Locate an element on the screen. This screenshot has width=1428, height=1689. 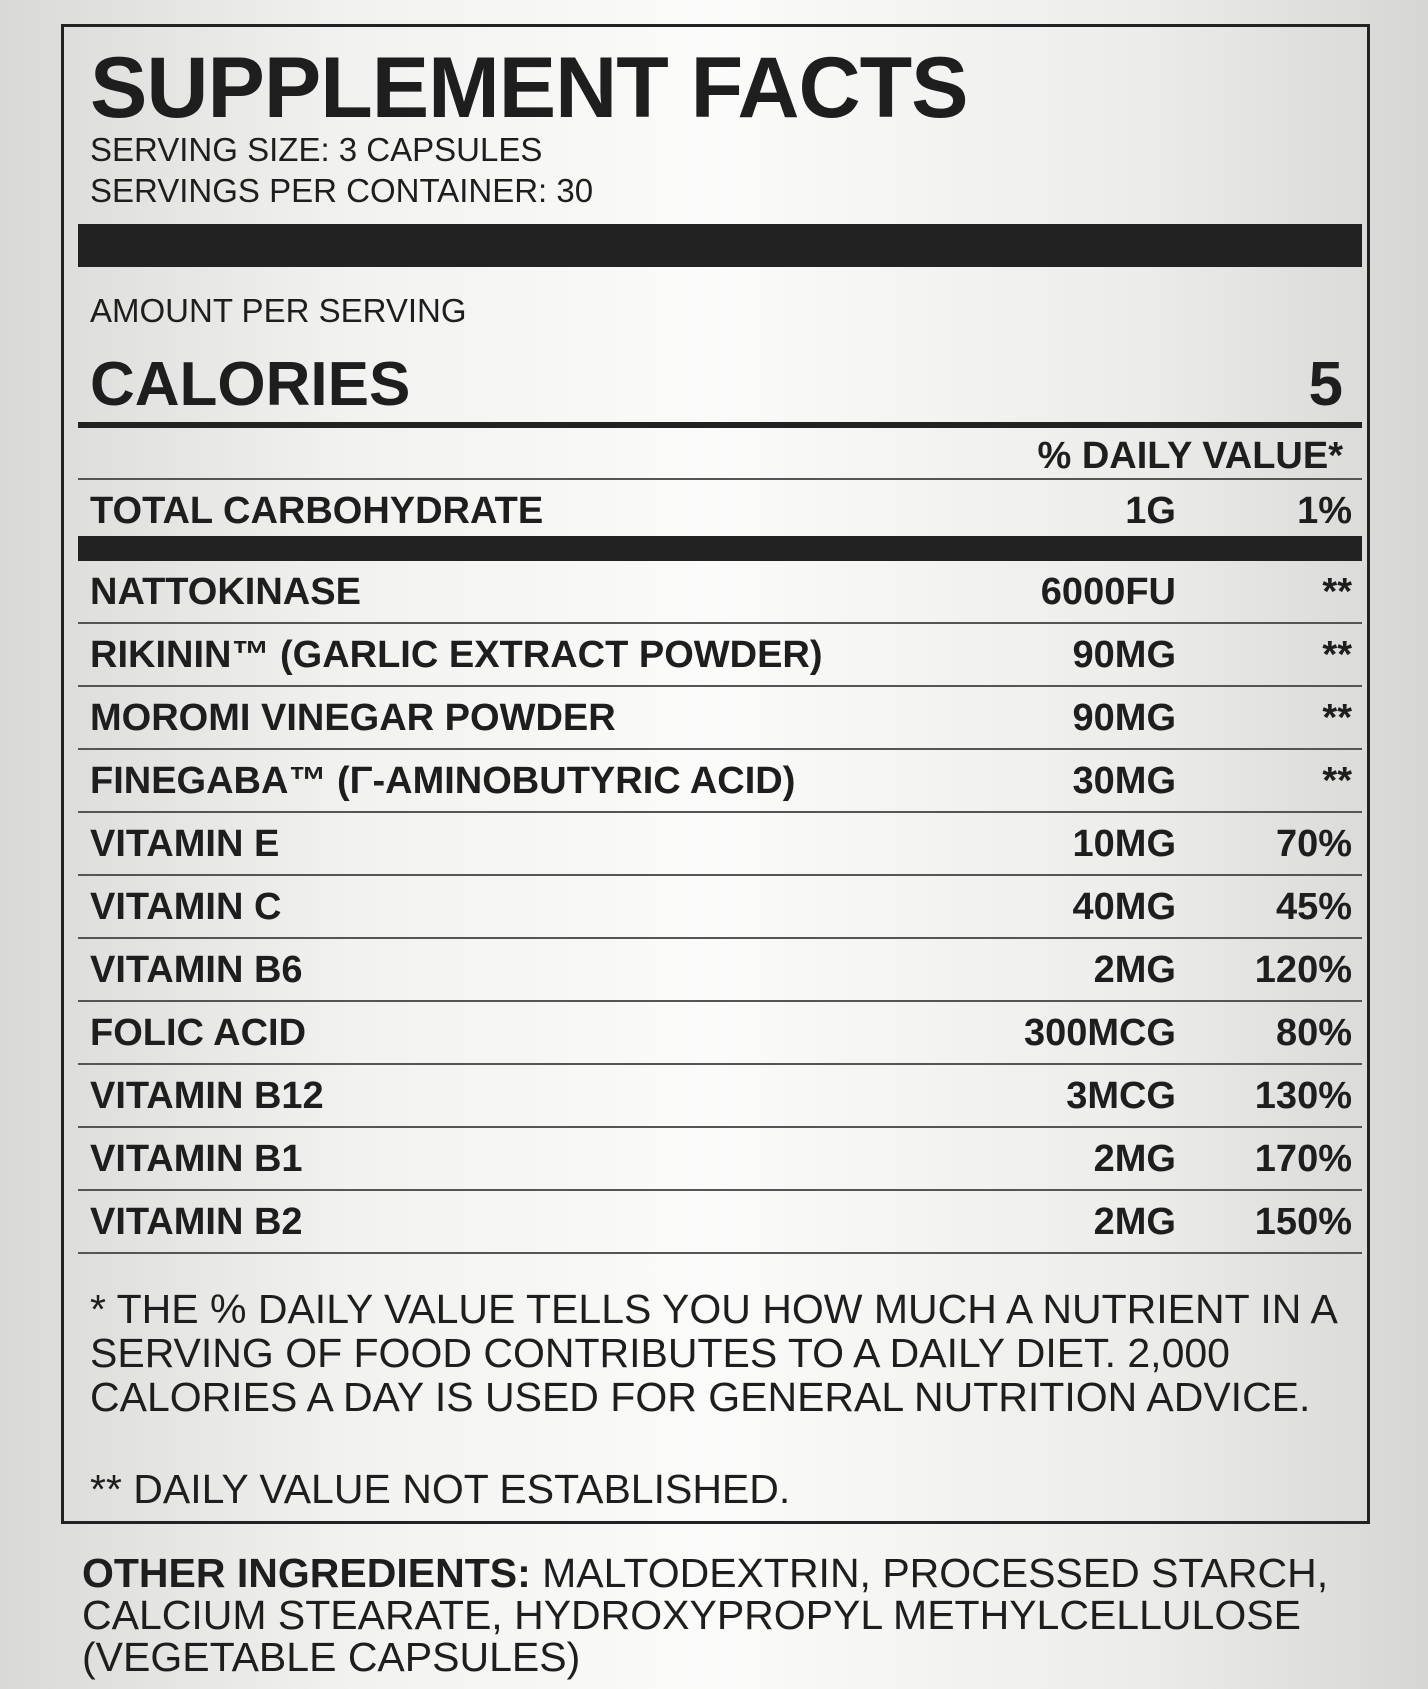
nutrient-name: RIKININ™ (GARLIC EXTRACT POWDER) is located at coordinates (456, 655).